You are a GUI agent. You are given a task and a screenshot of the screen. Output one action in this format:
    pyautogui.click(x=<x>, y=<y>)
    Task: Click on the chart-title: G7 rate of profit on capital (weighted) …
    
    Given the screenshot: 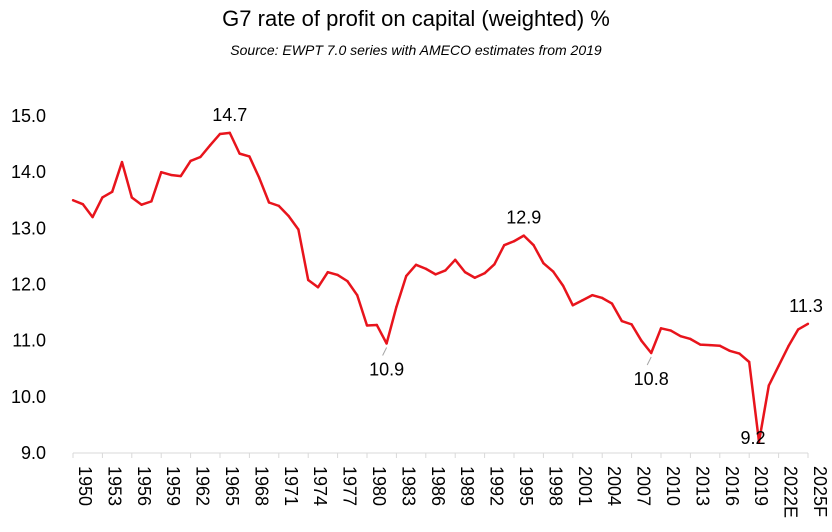 What is the action you would take?
    pyautogui.click(x=416, y=18)
    